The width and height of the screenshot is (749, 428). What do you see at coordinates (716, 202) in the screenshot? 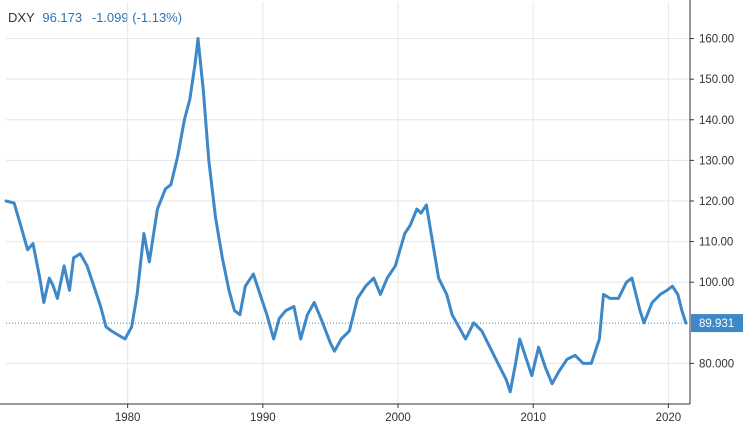
I see `y-tick-label: 120.00` at bounding box center [716, 202].